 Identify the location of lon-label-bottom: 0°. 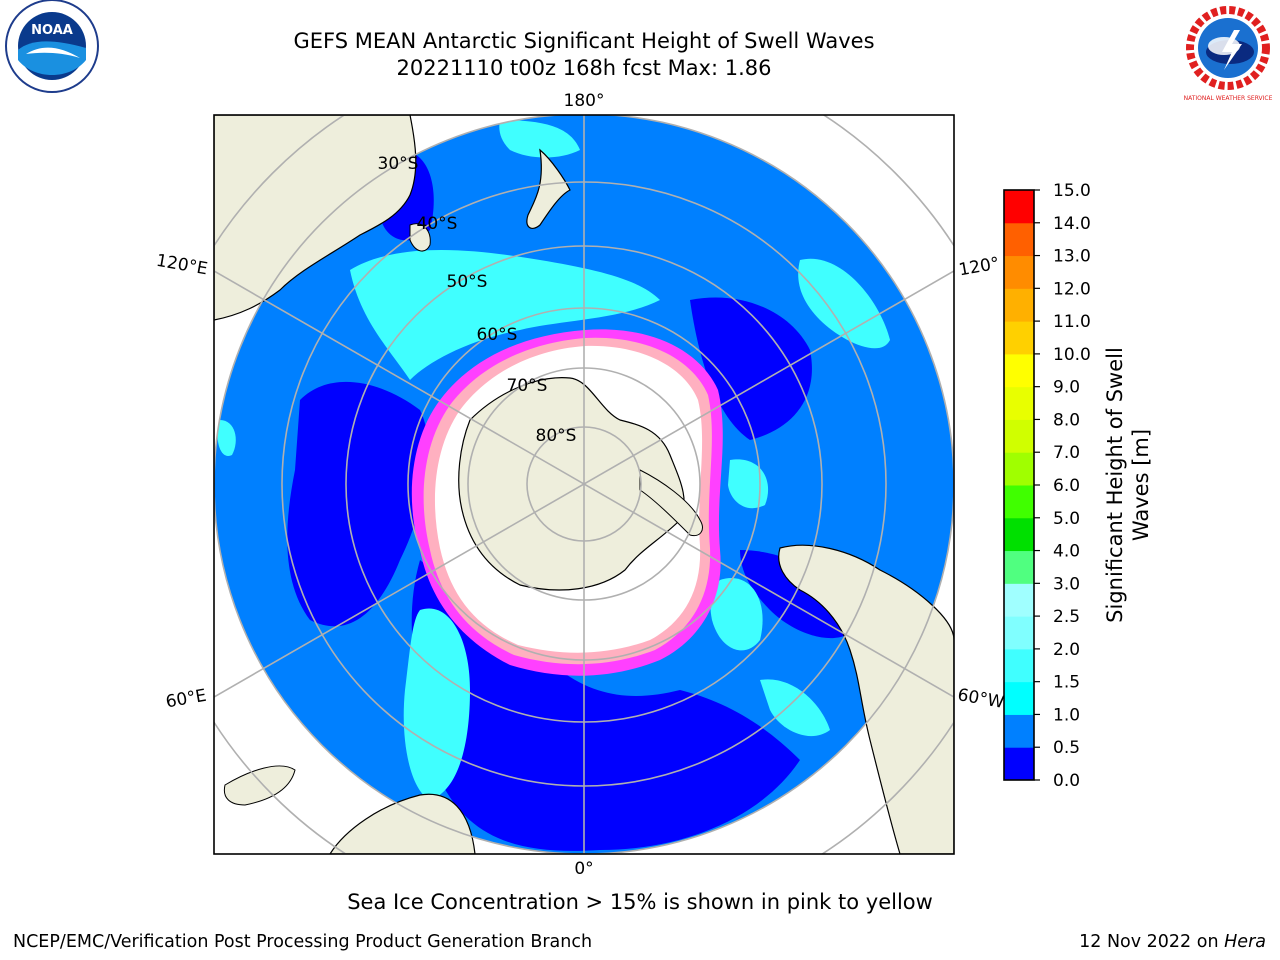
(583, 869).